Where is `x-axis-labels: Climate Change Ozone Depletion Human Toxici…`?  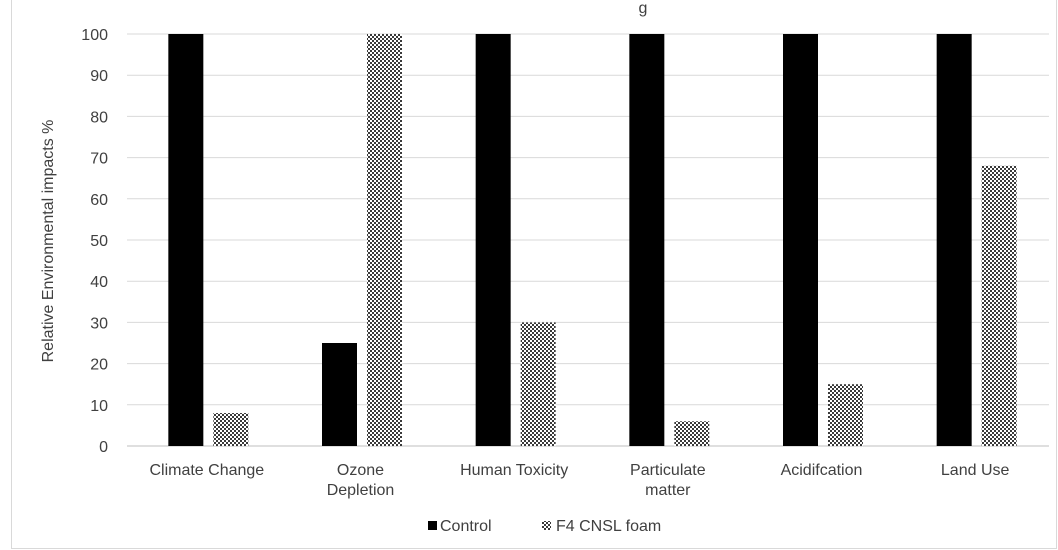
x-axis-labels: Climate Change Ozone Depletion Human Toxici… is located at coordinates (579, 480).